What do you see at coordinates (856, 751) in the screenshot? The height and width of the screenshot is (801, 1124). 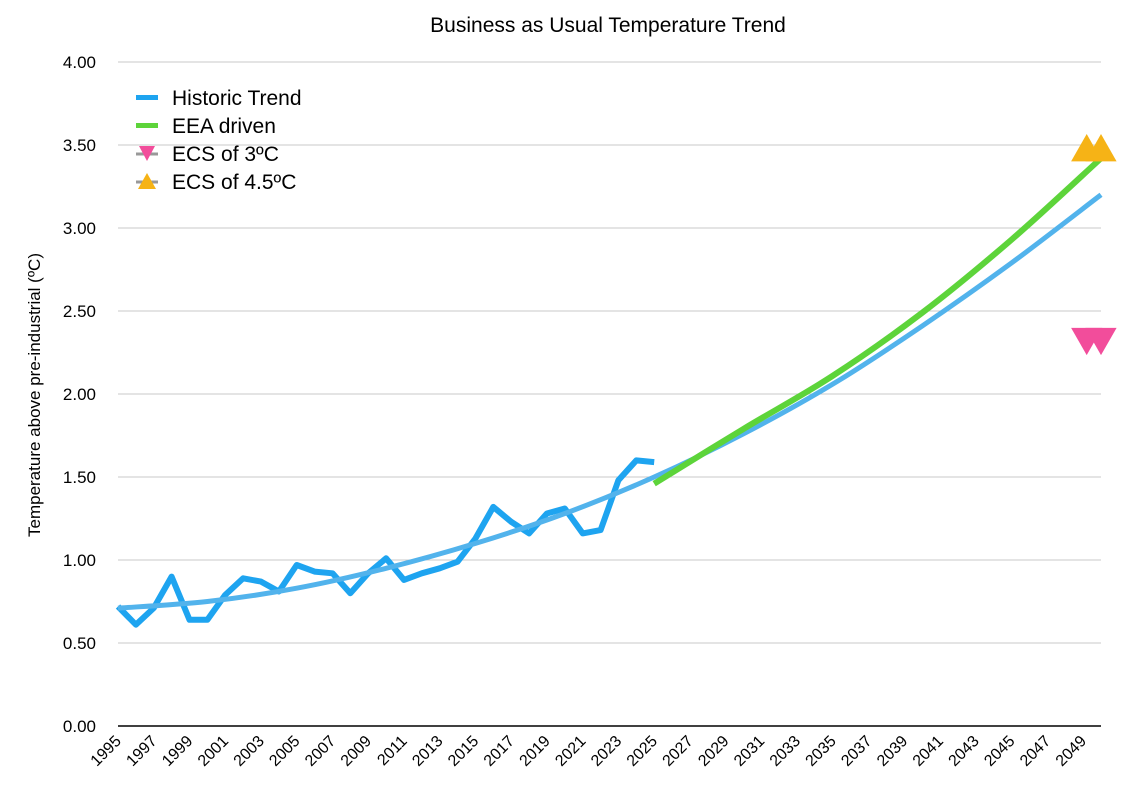 I see `x-tick-label: 2037` at bounding box center [856, 751].